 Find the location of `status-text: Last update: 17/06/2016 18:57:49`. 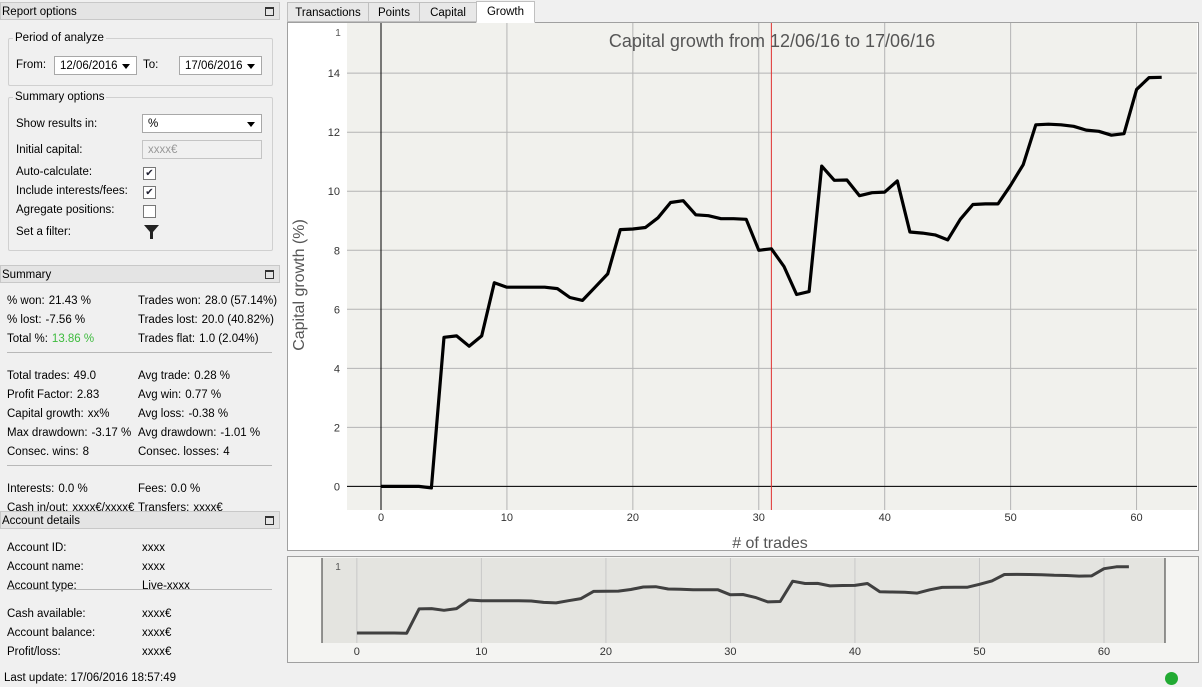

status-text: Last update: 17/06/2016 18:57:49 is located at coordinates (90, 678).